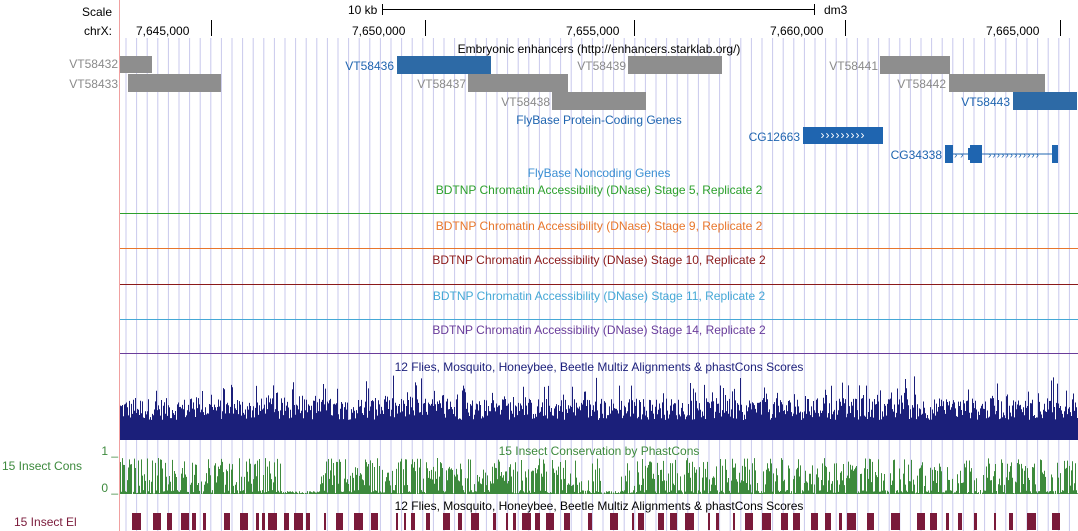 The image size is (1078, 531). I want to click on cons-track-title: 15 Insect Conservation by PhastCons, so click(599, 451).